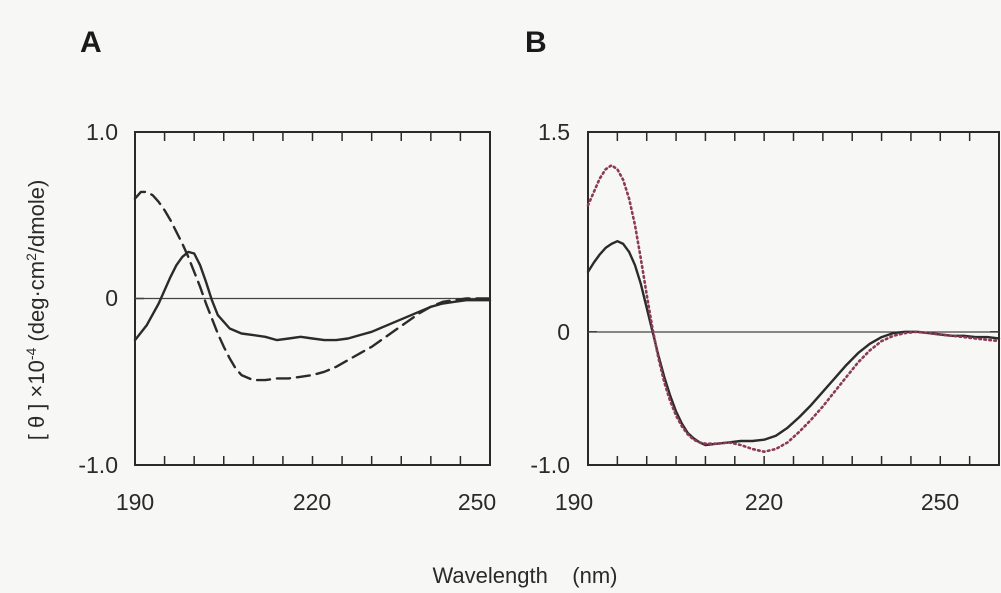 The width and height of the screenshot is (1001, 593). I want to click on panel-b-label: B, so click(536, 42).